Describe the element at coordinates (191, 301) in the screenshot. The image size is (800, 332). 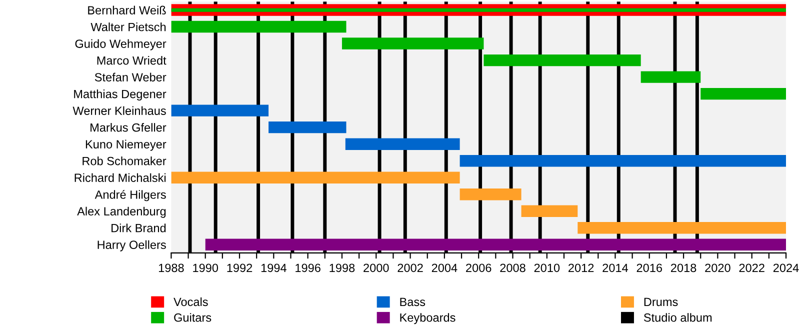
I see `legend-label: Vocals` at that location.